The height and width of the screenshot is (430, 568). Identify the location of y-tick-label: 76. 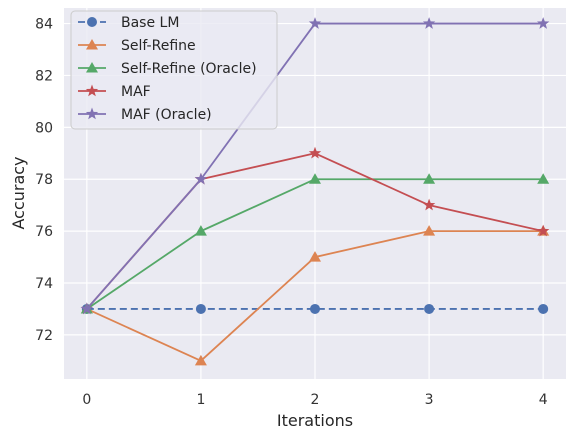
(44, 232).